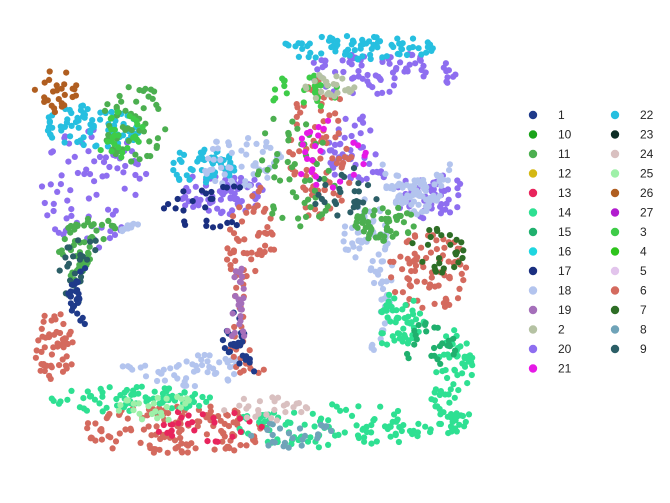  What do you see at coordinates (268, 445) in the screenshot?
I see `point-cluster-8-2084` at bounding box center [268, 445].